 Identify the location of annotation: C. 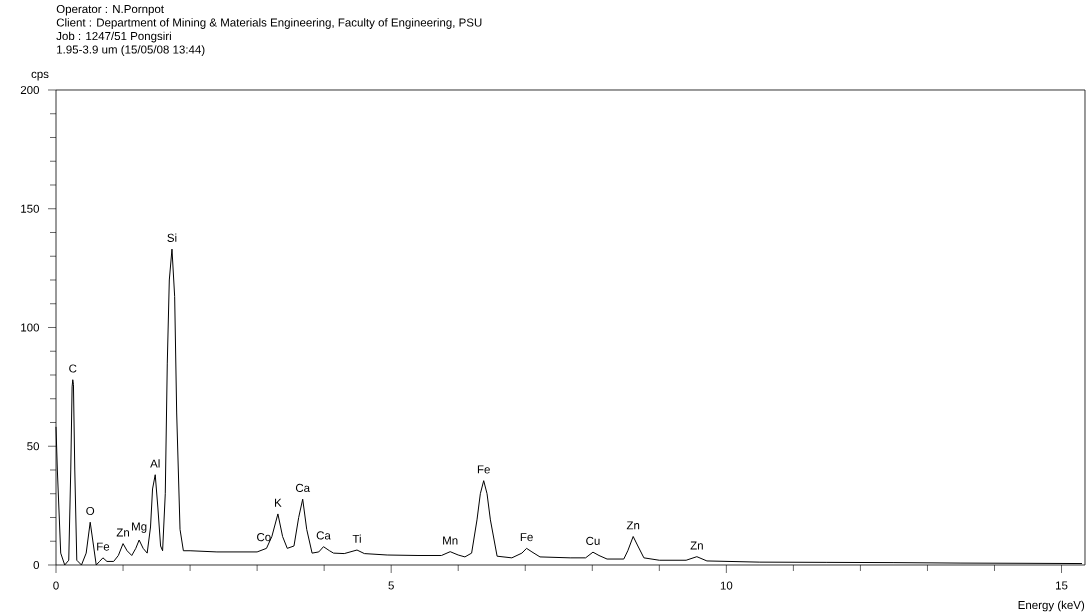
(73, 368).